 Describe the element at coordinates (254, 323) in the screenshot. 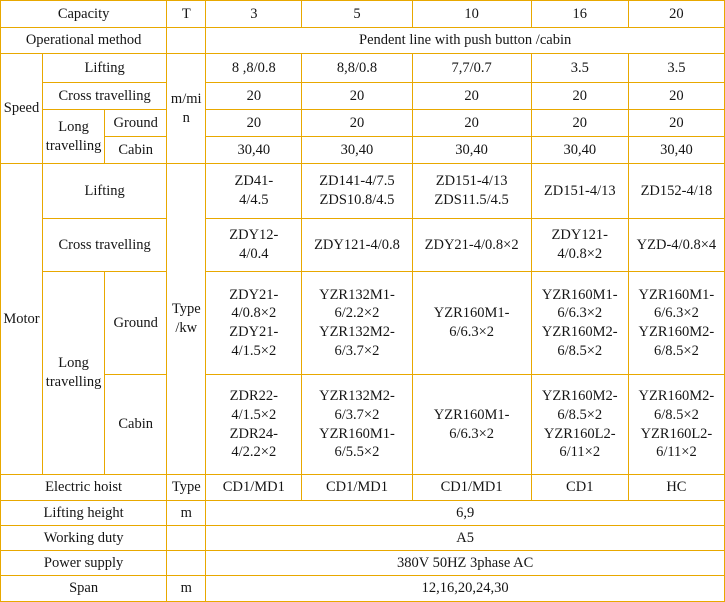

I see `motor-long-ground-0: ZDY21- 4/0.8×2 ZDY21- 4/1.5×2` at that location.